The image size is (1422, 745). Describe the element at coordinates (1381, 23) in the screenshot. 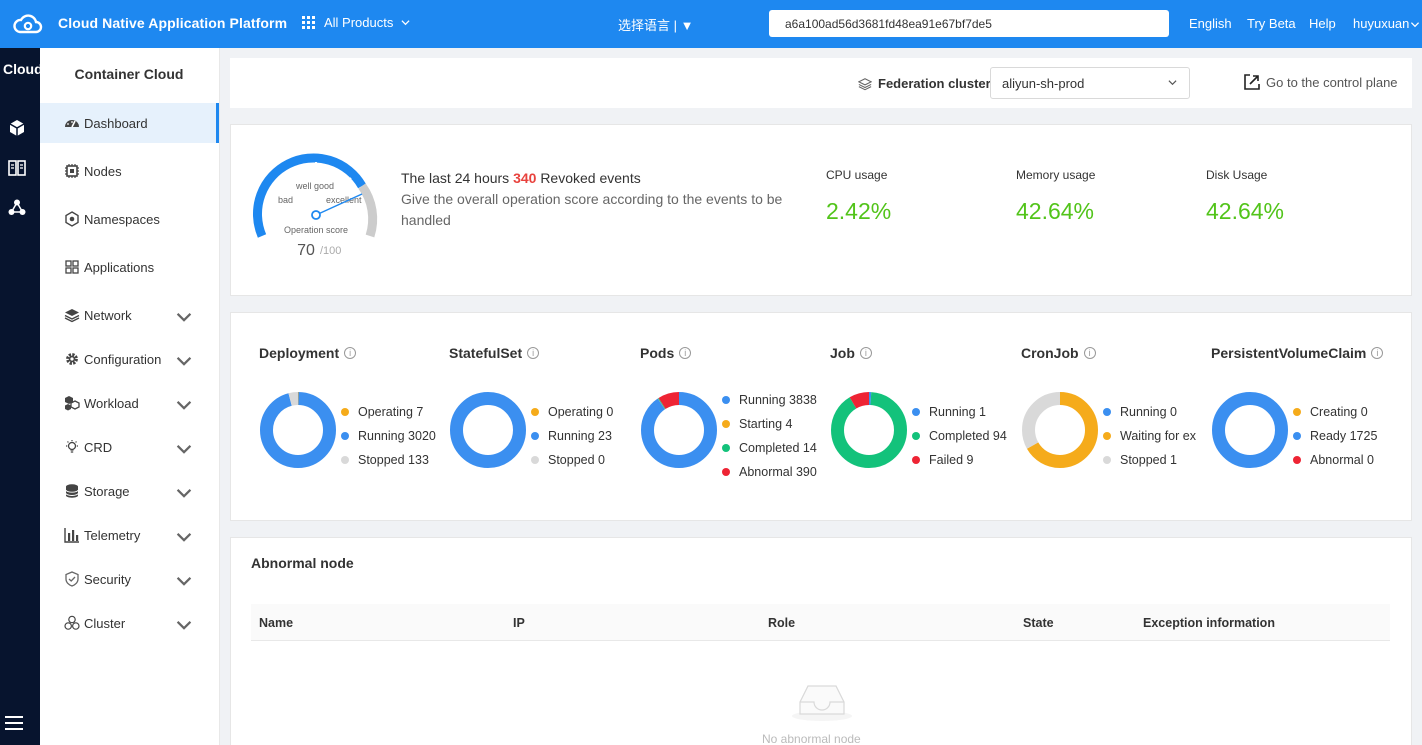

I see `user-menu: huyuxuan` at that location.